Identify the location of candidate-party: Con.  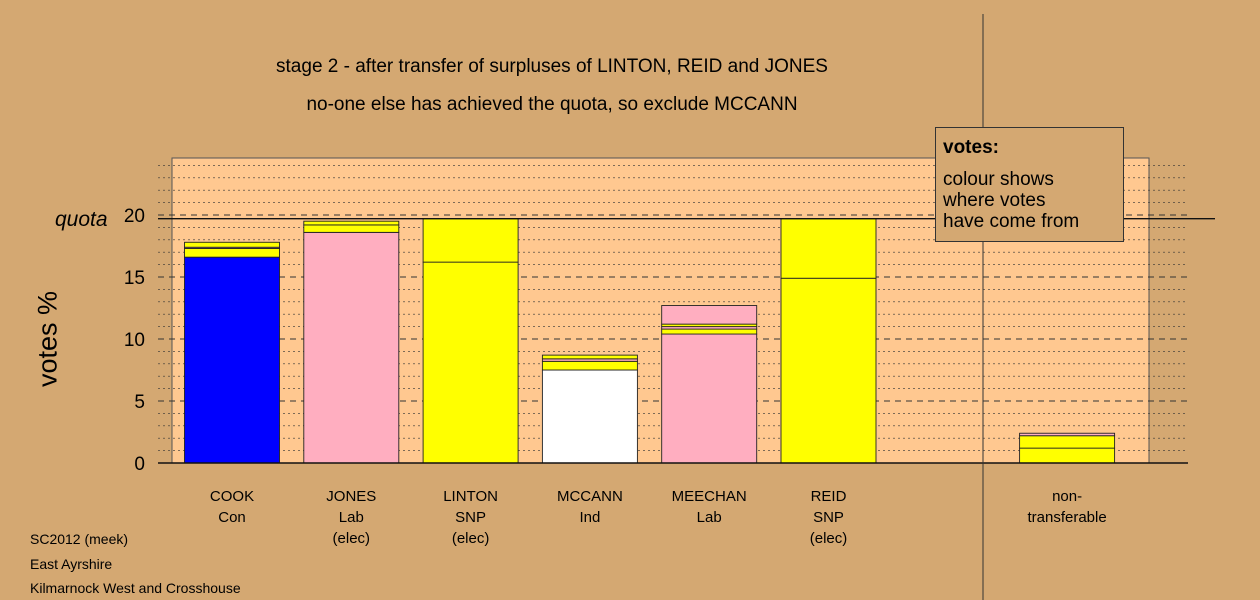
(232, 517).